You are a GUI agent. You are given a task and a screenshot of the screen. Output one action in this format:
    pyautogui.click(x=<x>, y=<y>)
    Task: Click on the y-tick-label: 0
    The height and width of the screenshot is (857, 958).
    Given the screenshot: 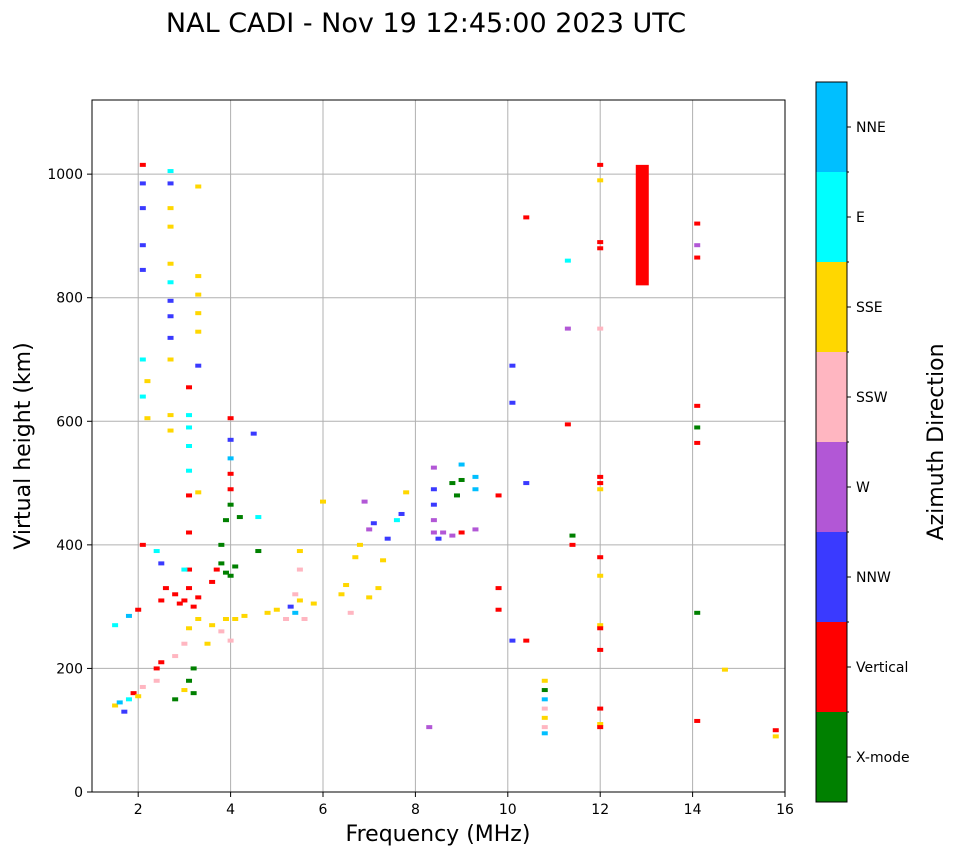 What is the action you would take?
    pyautogui.click(x=78, y=793)
    